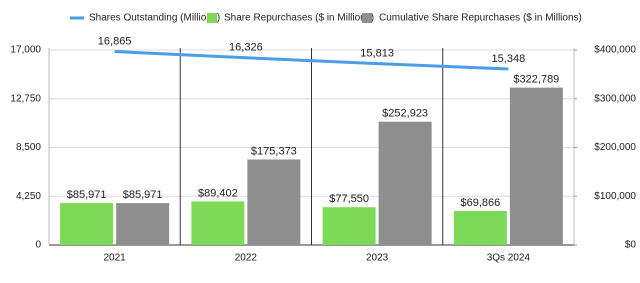  What do you see at coordinates (25, 50) in the screenshot?
I see `y-tick-label: 17,000` at bounding box center [25, 50].